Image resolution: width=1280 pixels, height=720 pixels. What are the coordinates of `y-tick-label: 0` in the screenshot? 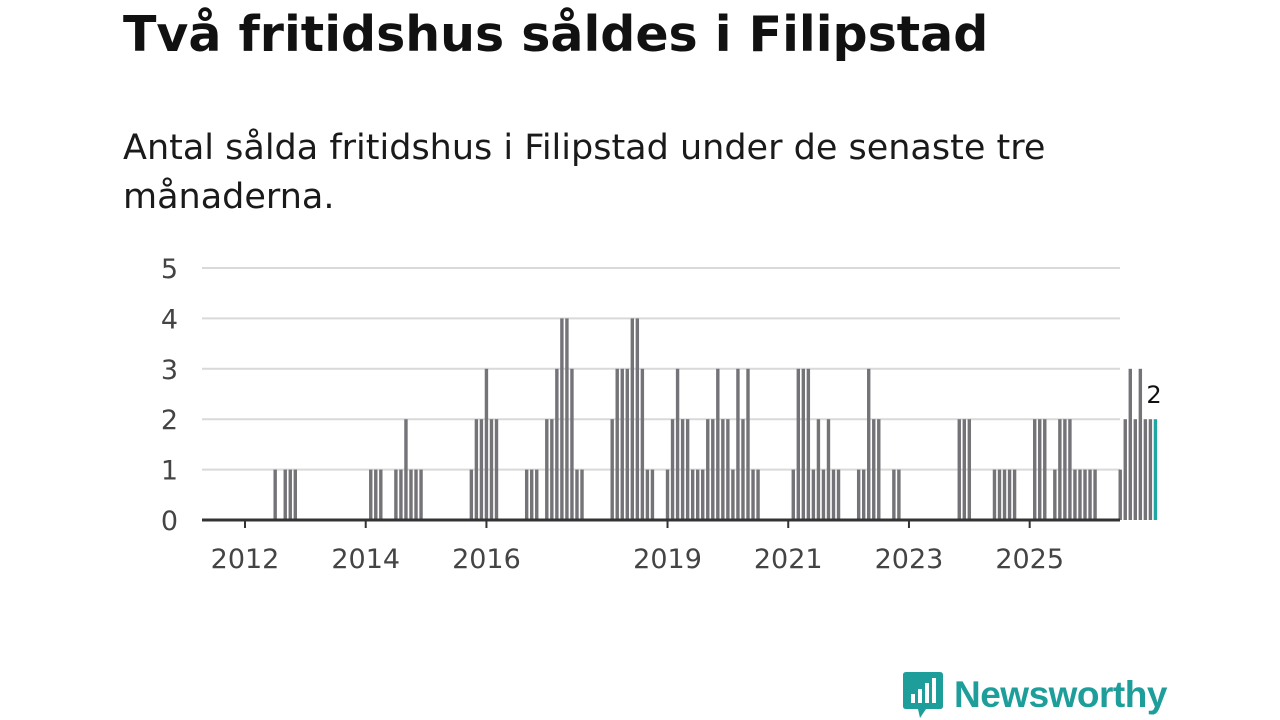 It's located at (169, 521).